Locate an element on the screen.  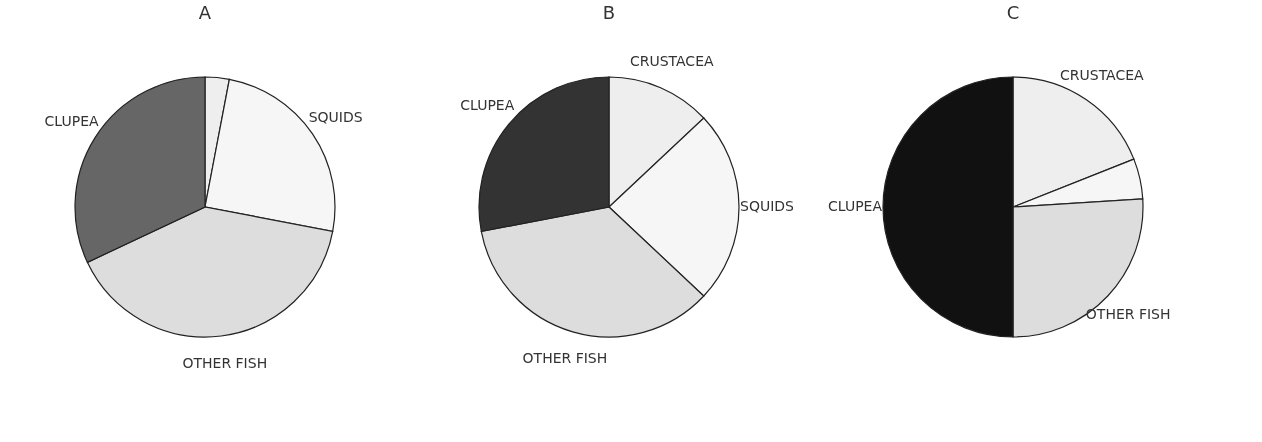
chart-title: B is located at coordinates (609, 12).